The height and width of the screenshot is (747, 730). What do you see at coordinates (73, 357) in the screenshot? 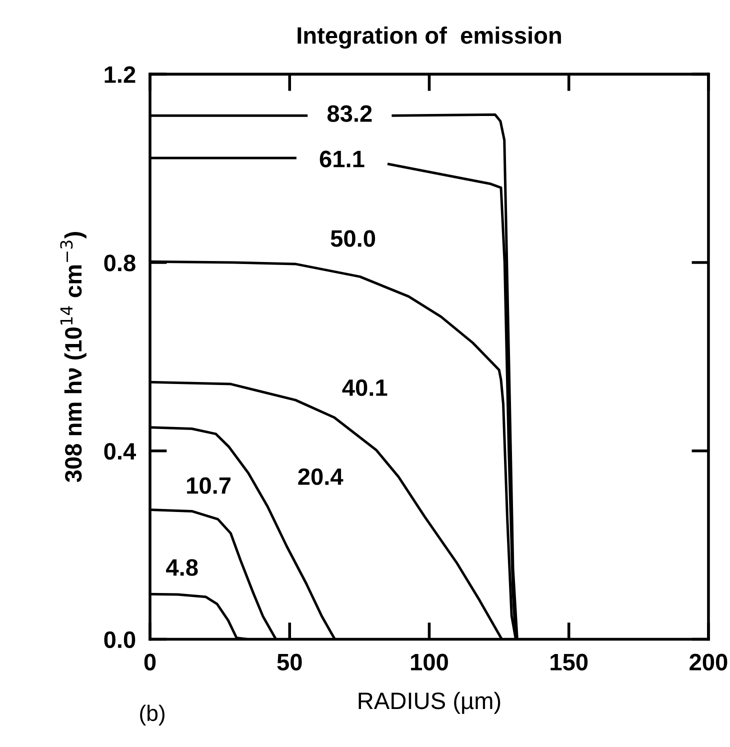
I see `y-axis-title: 308 nm hν (10$^{14}$ cm$^{−3}$)` at bounding box center [73, 357].